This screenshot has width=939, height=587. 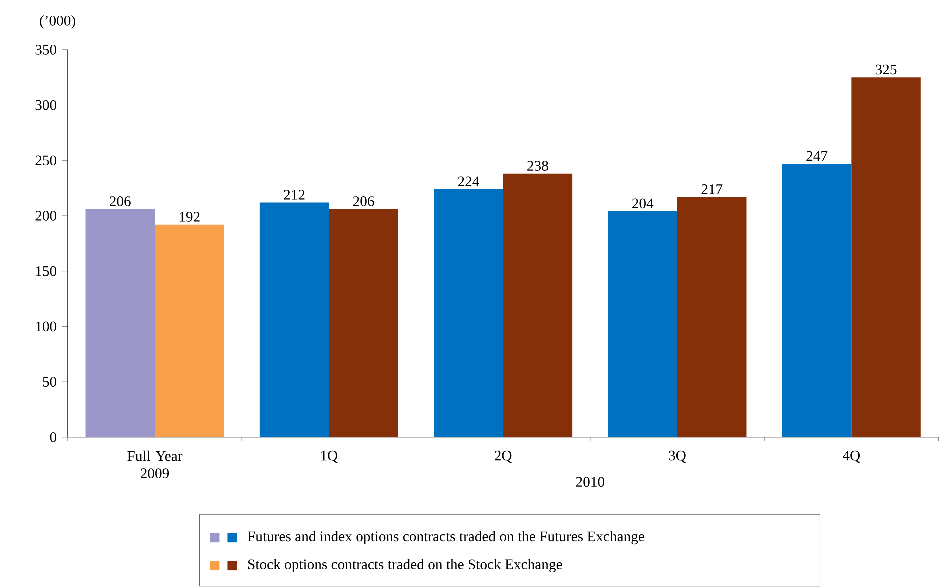 What do you see at coordinates (58, 22) in the screenshot?
I see `y-axis-title: (’000)` at bounding box center [58, 22].